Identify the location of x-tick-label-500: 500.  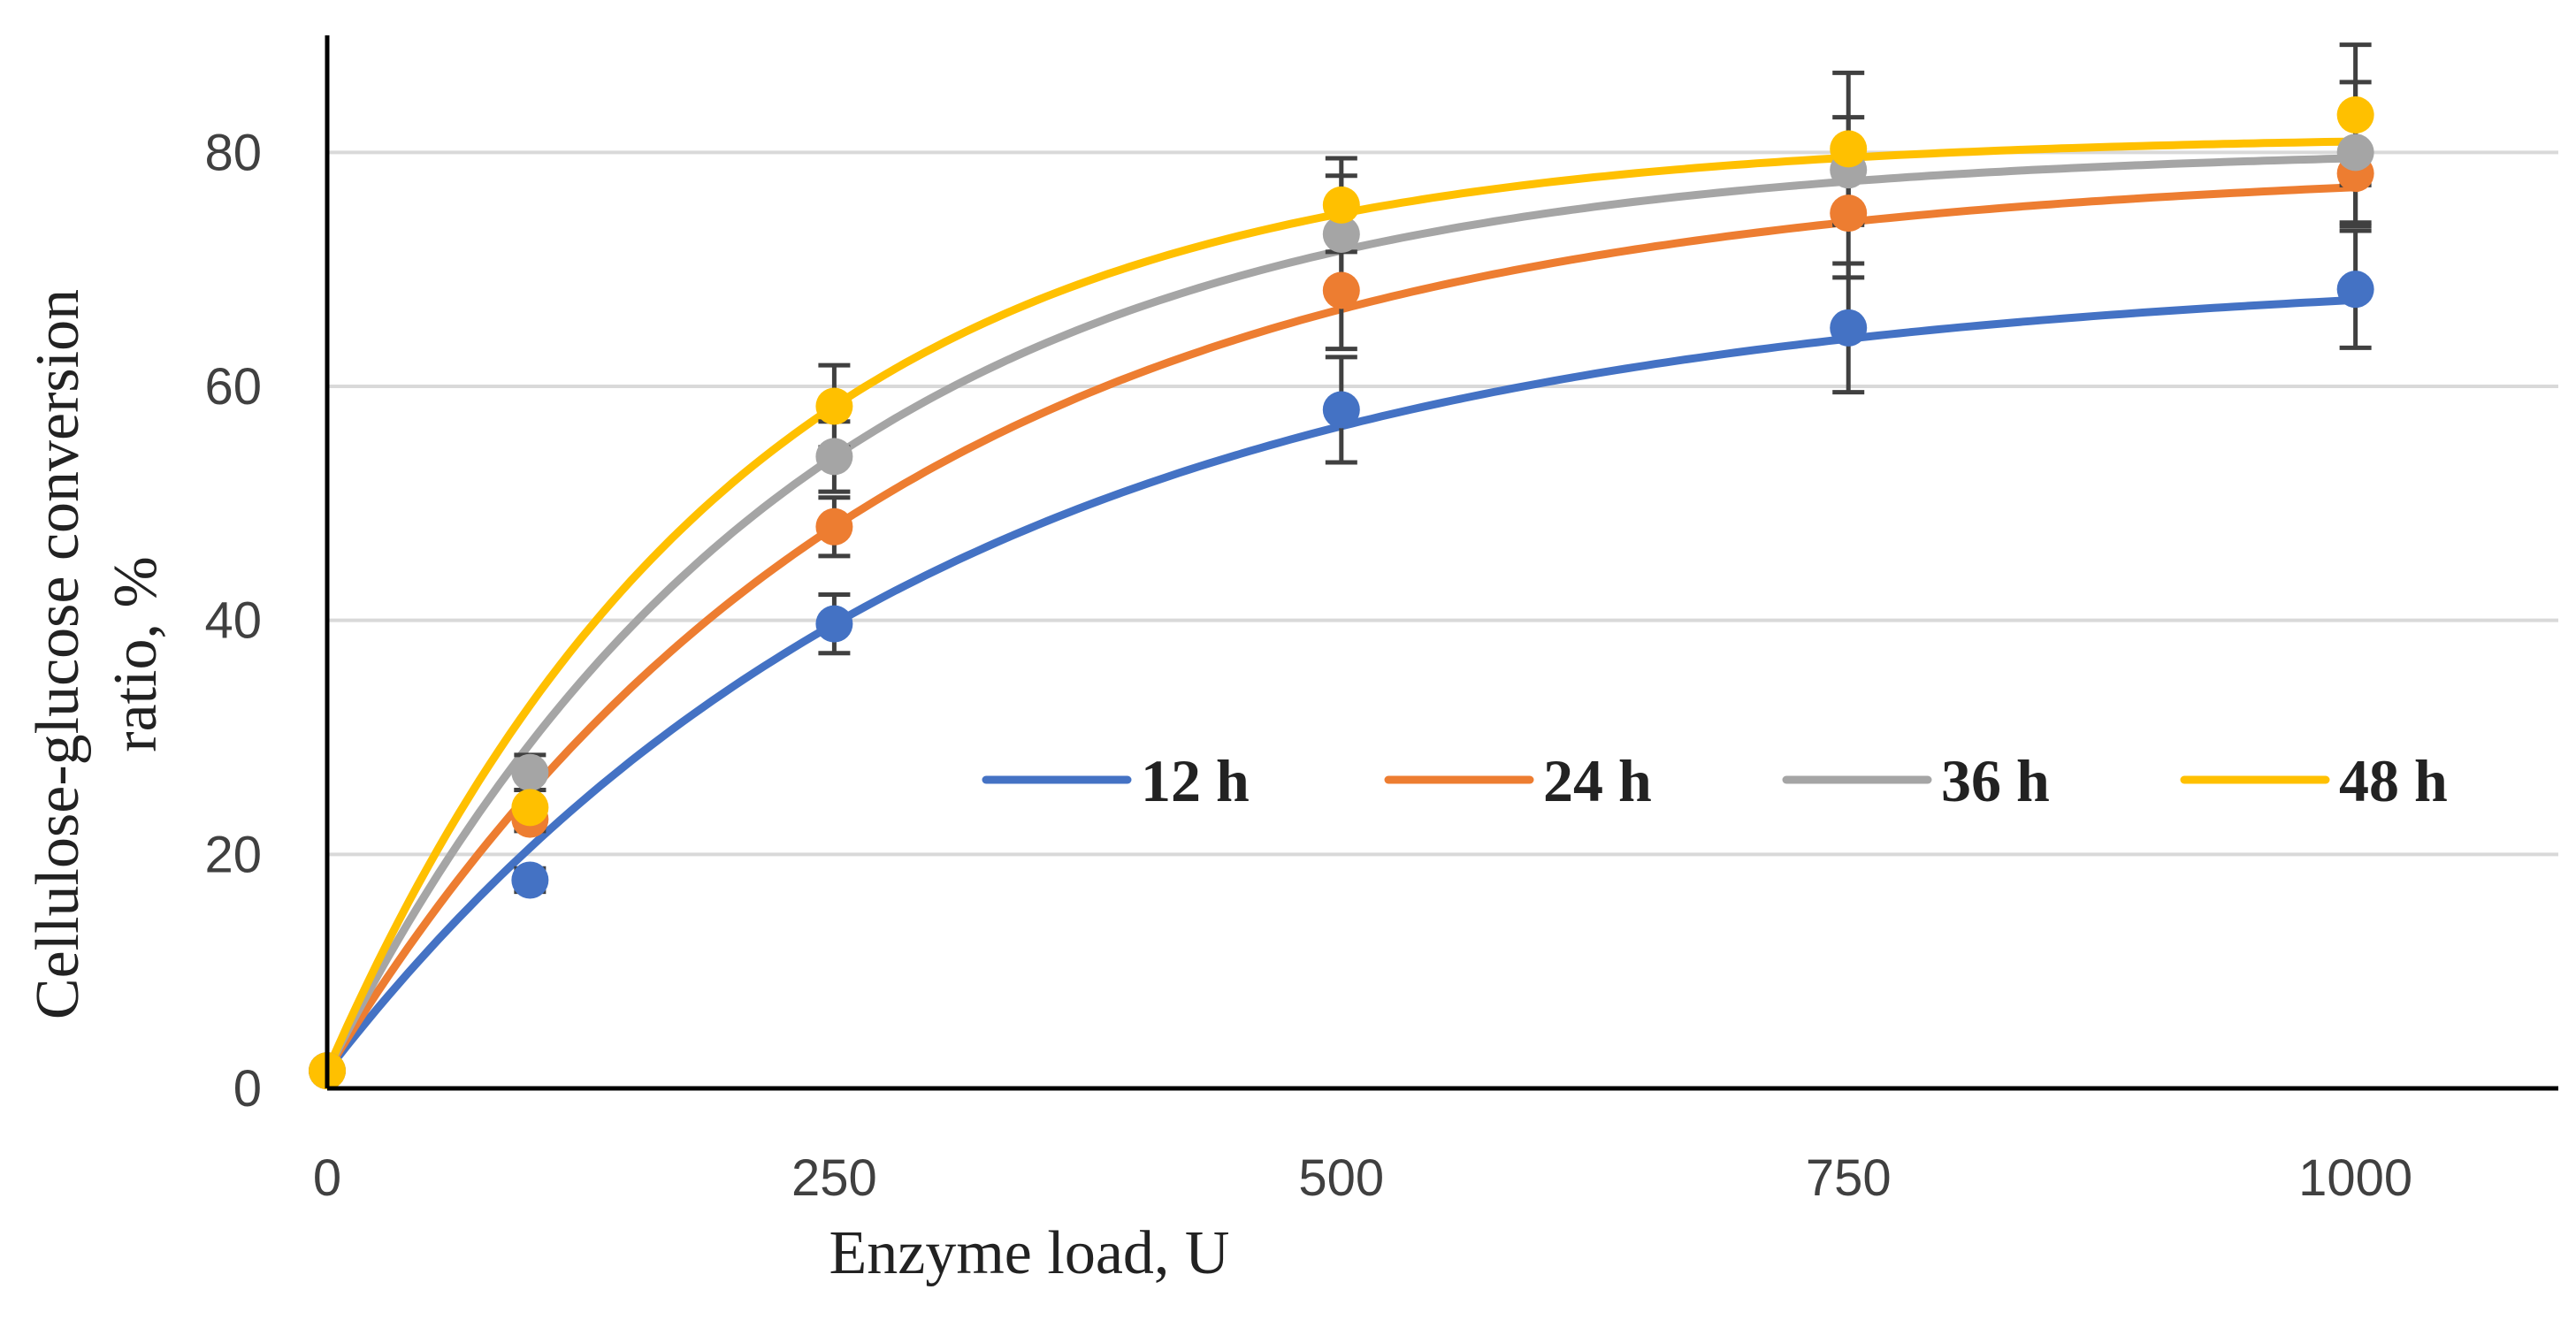
(1341, 1178).